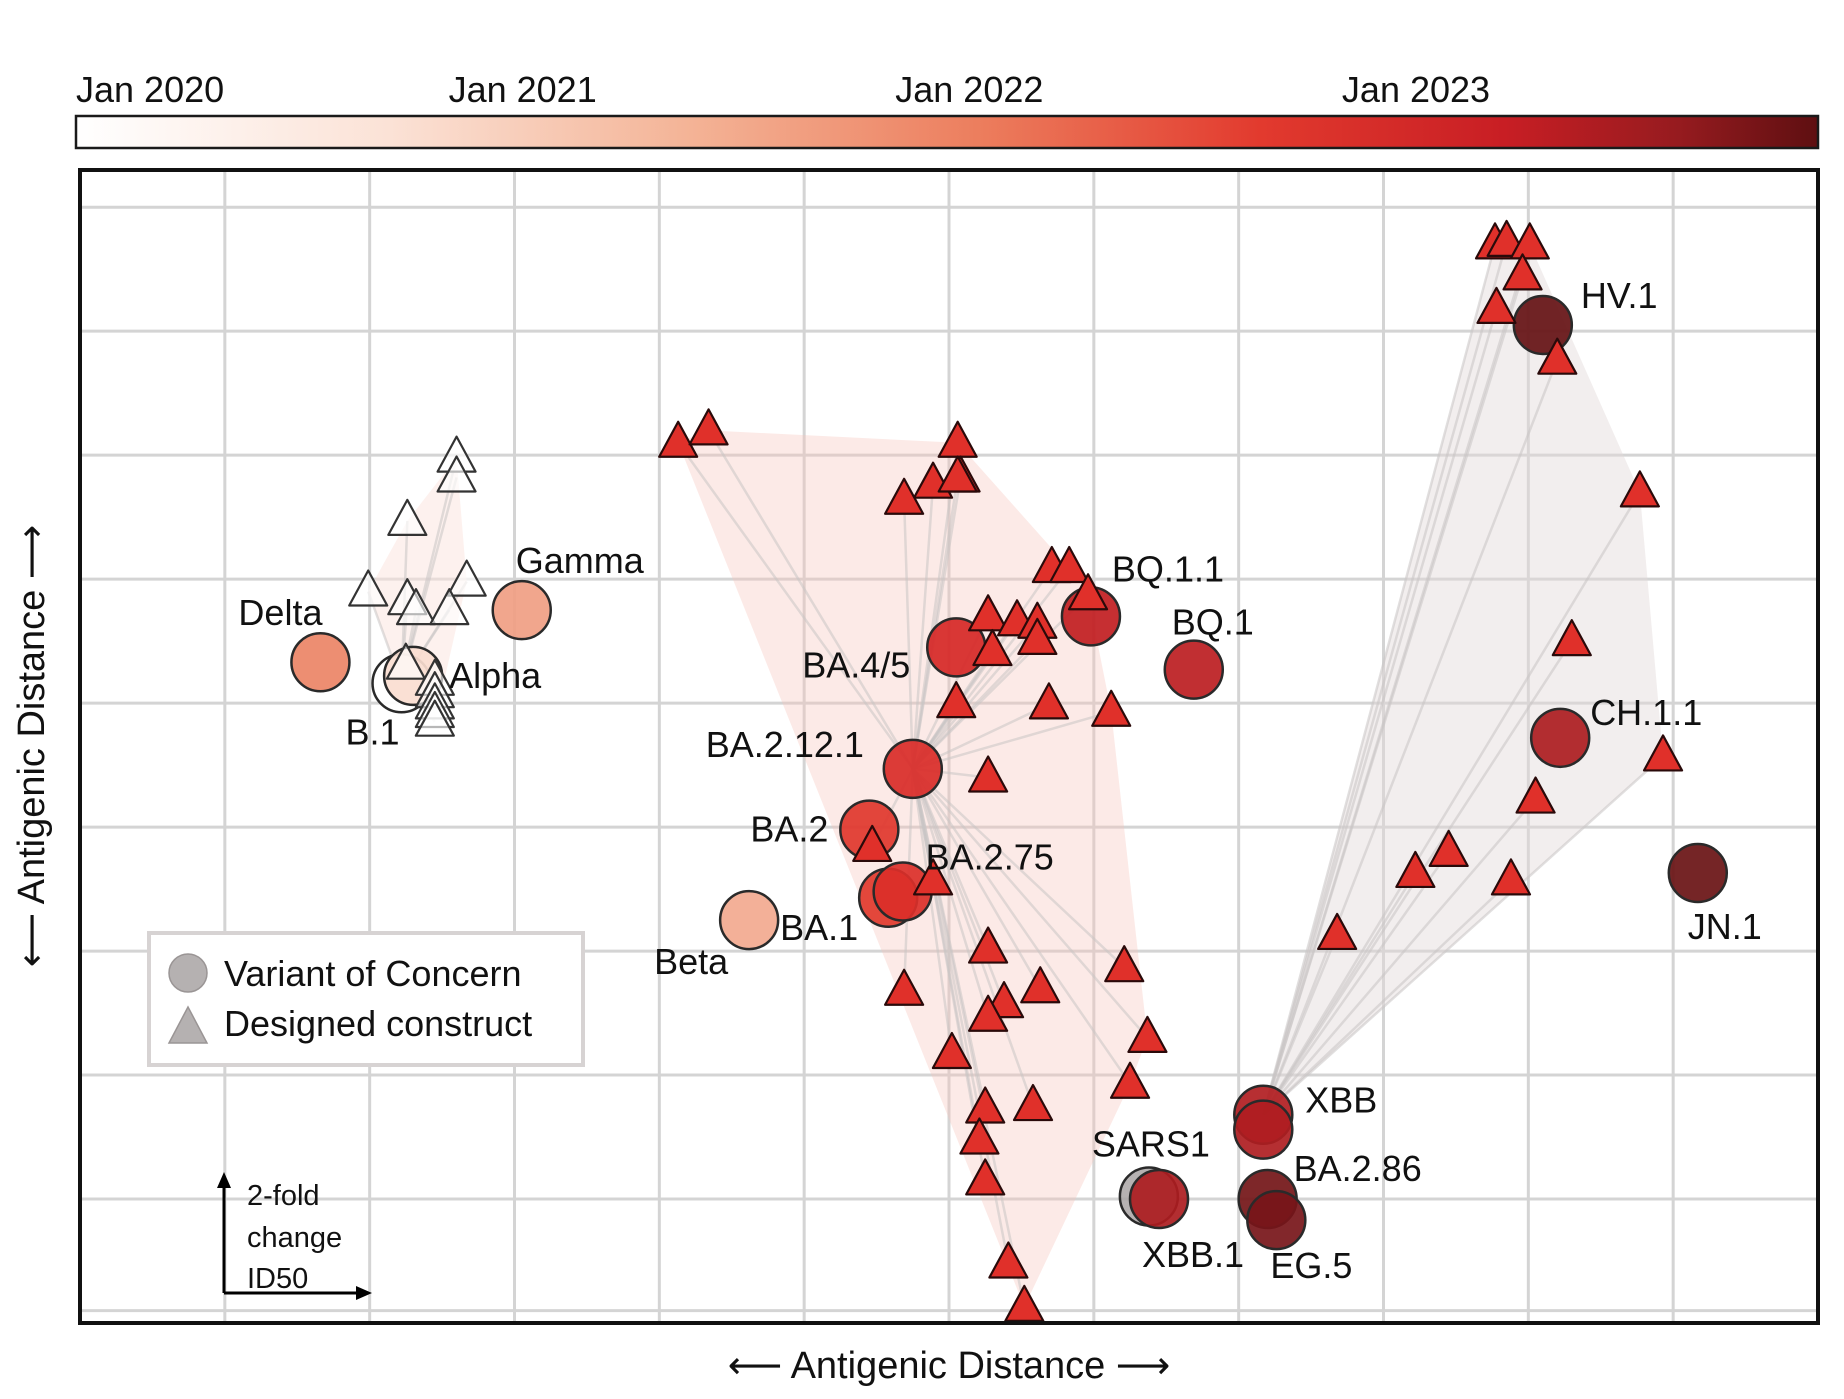 The image size is (1844, 1399). What do you see at coordinates (188, 1024) in the screenshot?
I see `legend-triangle-marker` at bounding box center [188, 1024].